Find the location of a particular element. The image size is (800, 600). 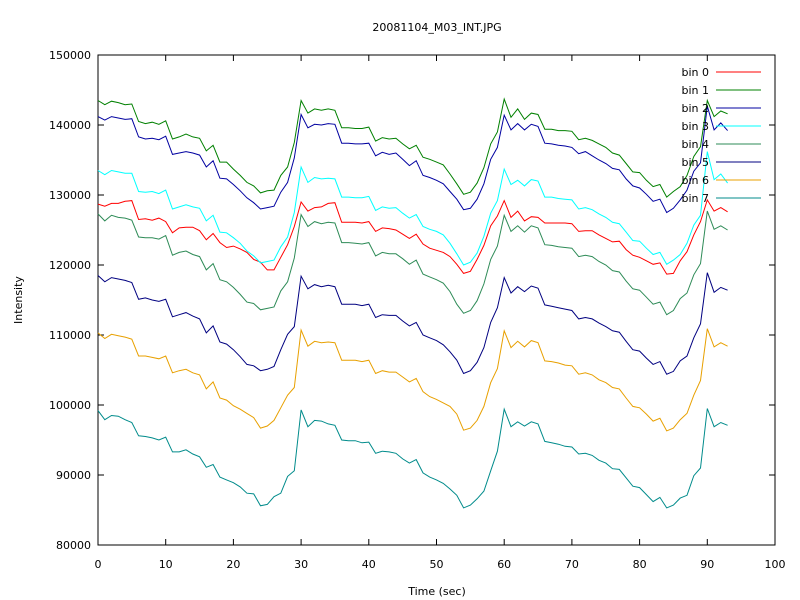

y-tick-label: 120000 is located at coordinates (70, 265).